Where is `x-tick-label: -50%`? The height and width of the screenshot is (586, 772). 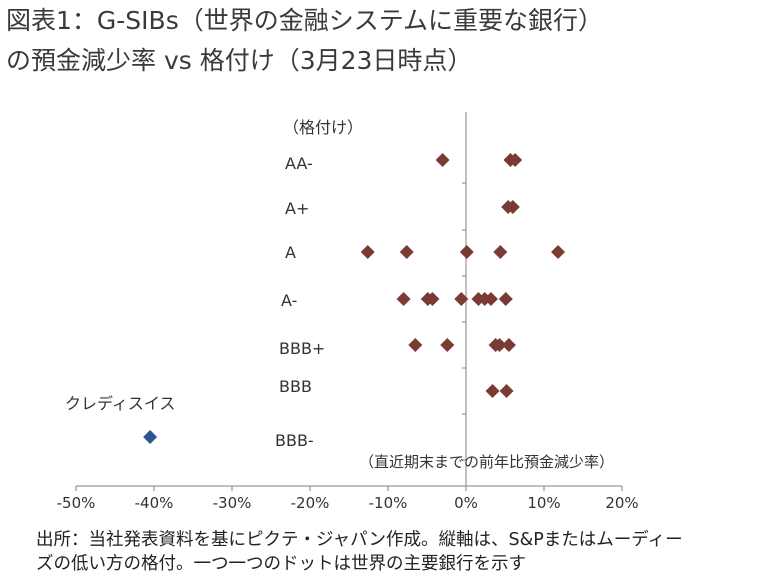
x-tick-label: -50% is located at coordinates (76, 503).